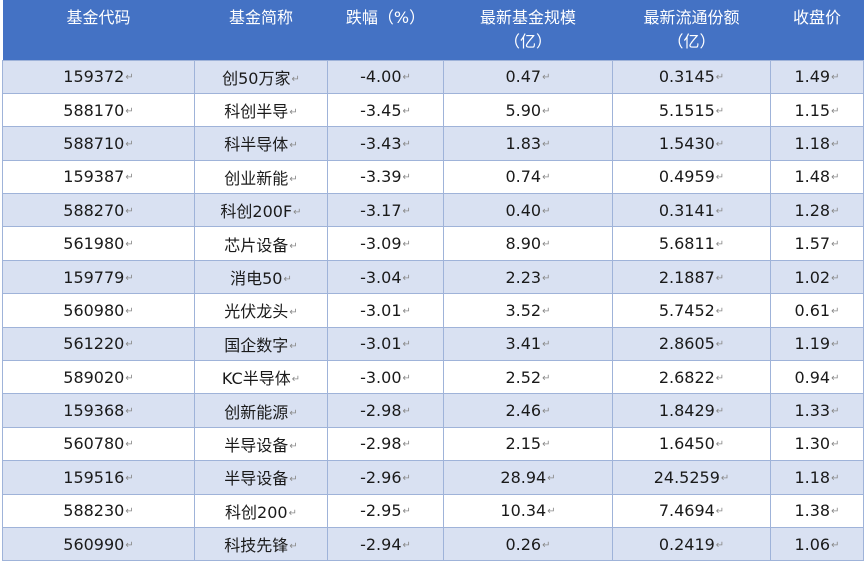 Image resolution: width=865 pixels, height=561 pixels. I want to click on cell-text: 589020, so click(94, 377).